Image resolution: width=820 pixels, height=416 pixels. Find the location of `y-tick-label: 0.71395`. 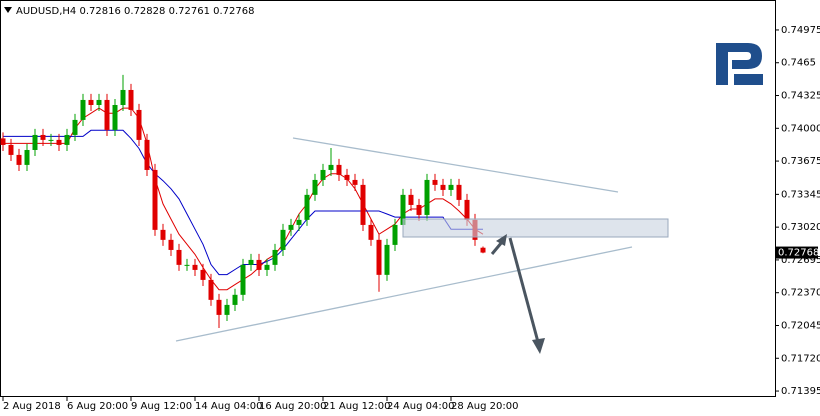

y-tick-label: 0.71395 is located at coordinates (800, 391).